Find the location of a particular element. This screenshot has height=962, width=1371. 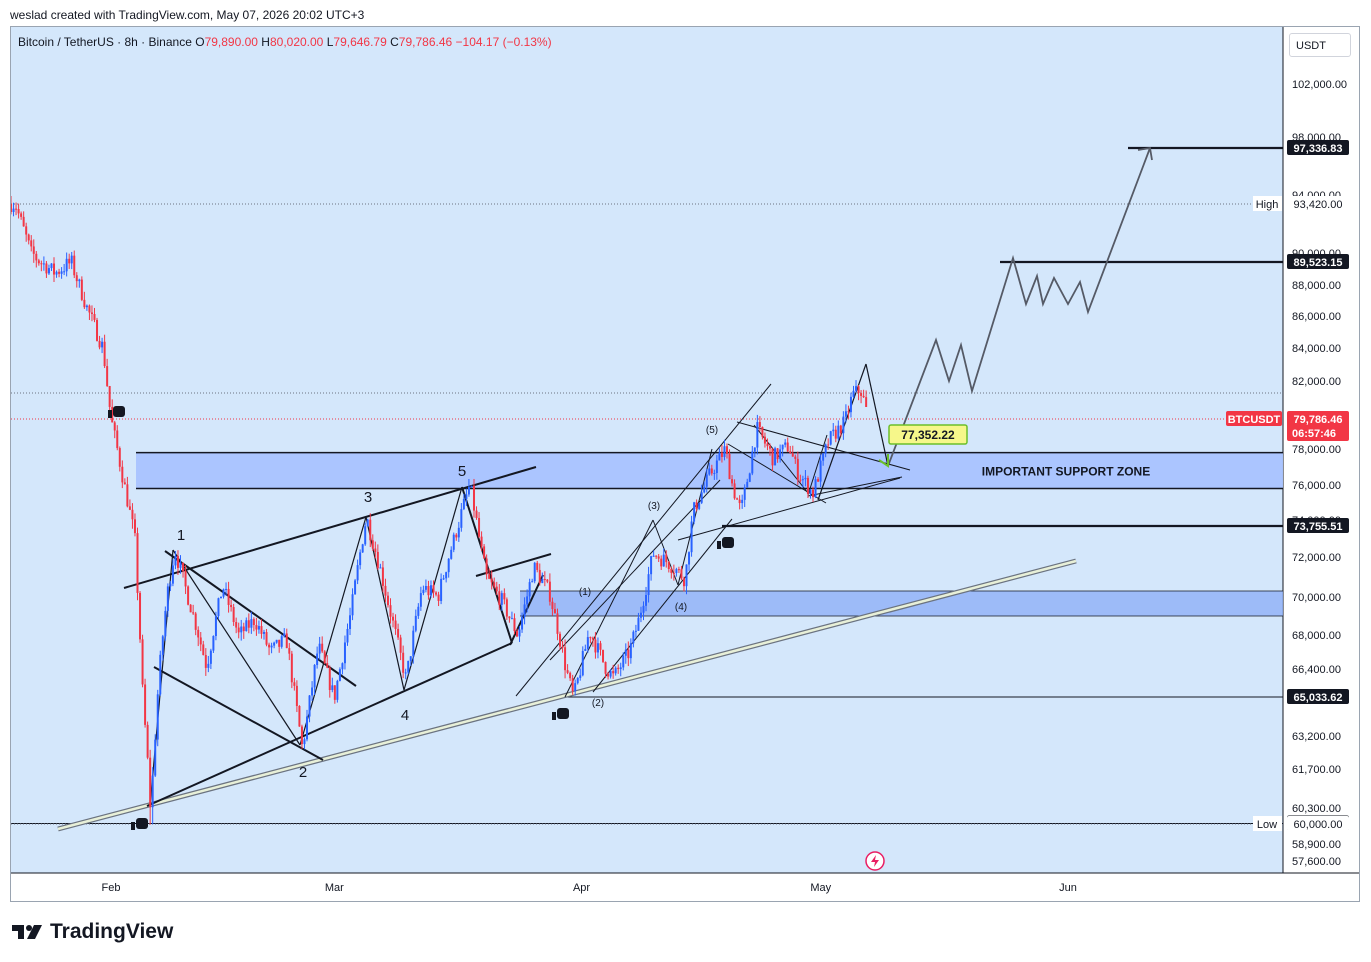

wave-label: 3 is located at coordinates (368, 497).